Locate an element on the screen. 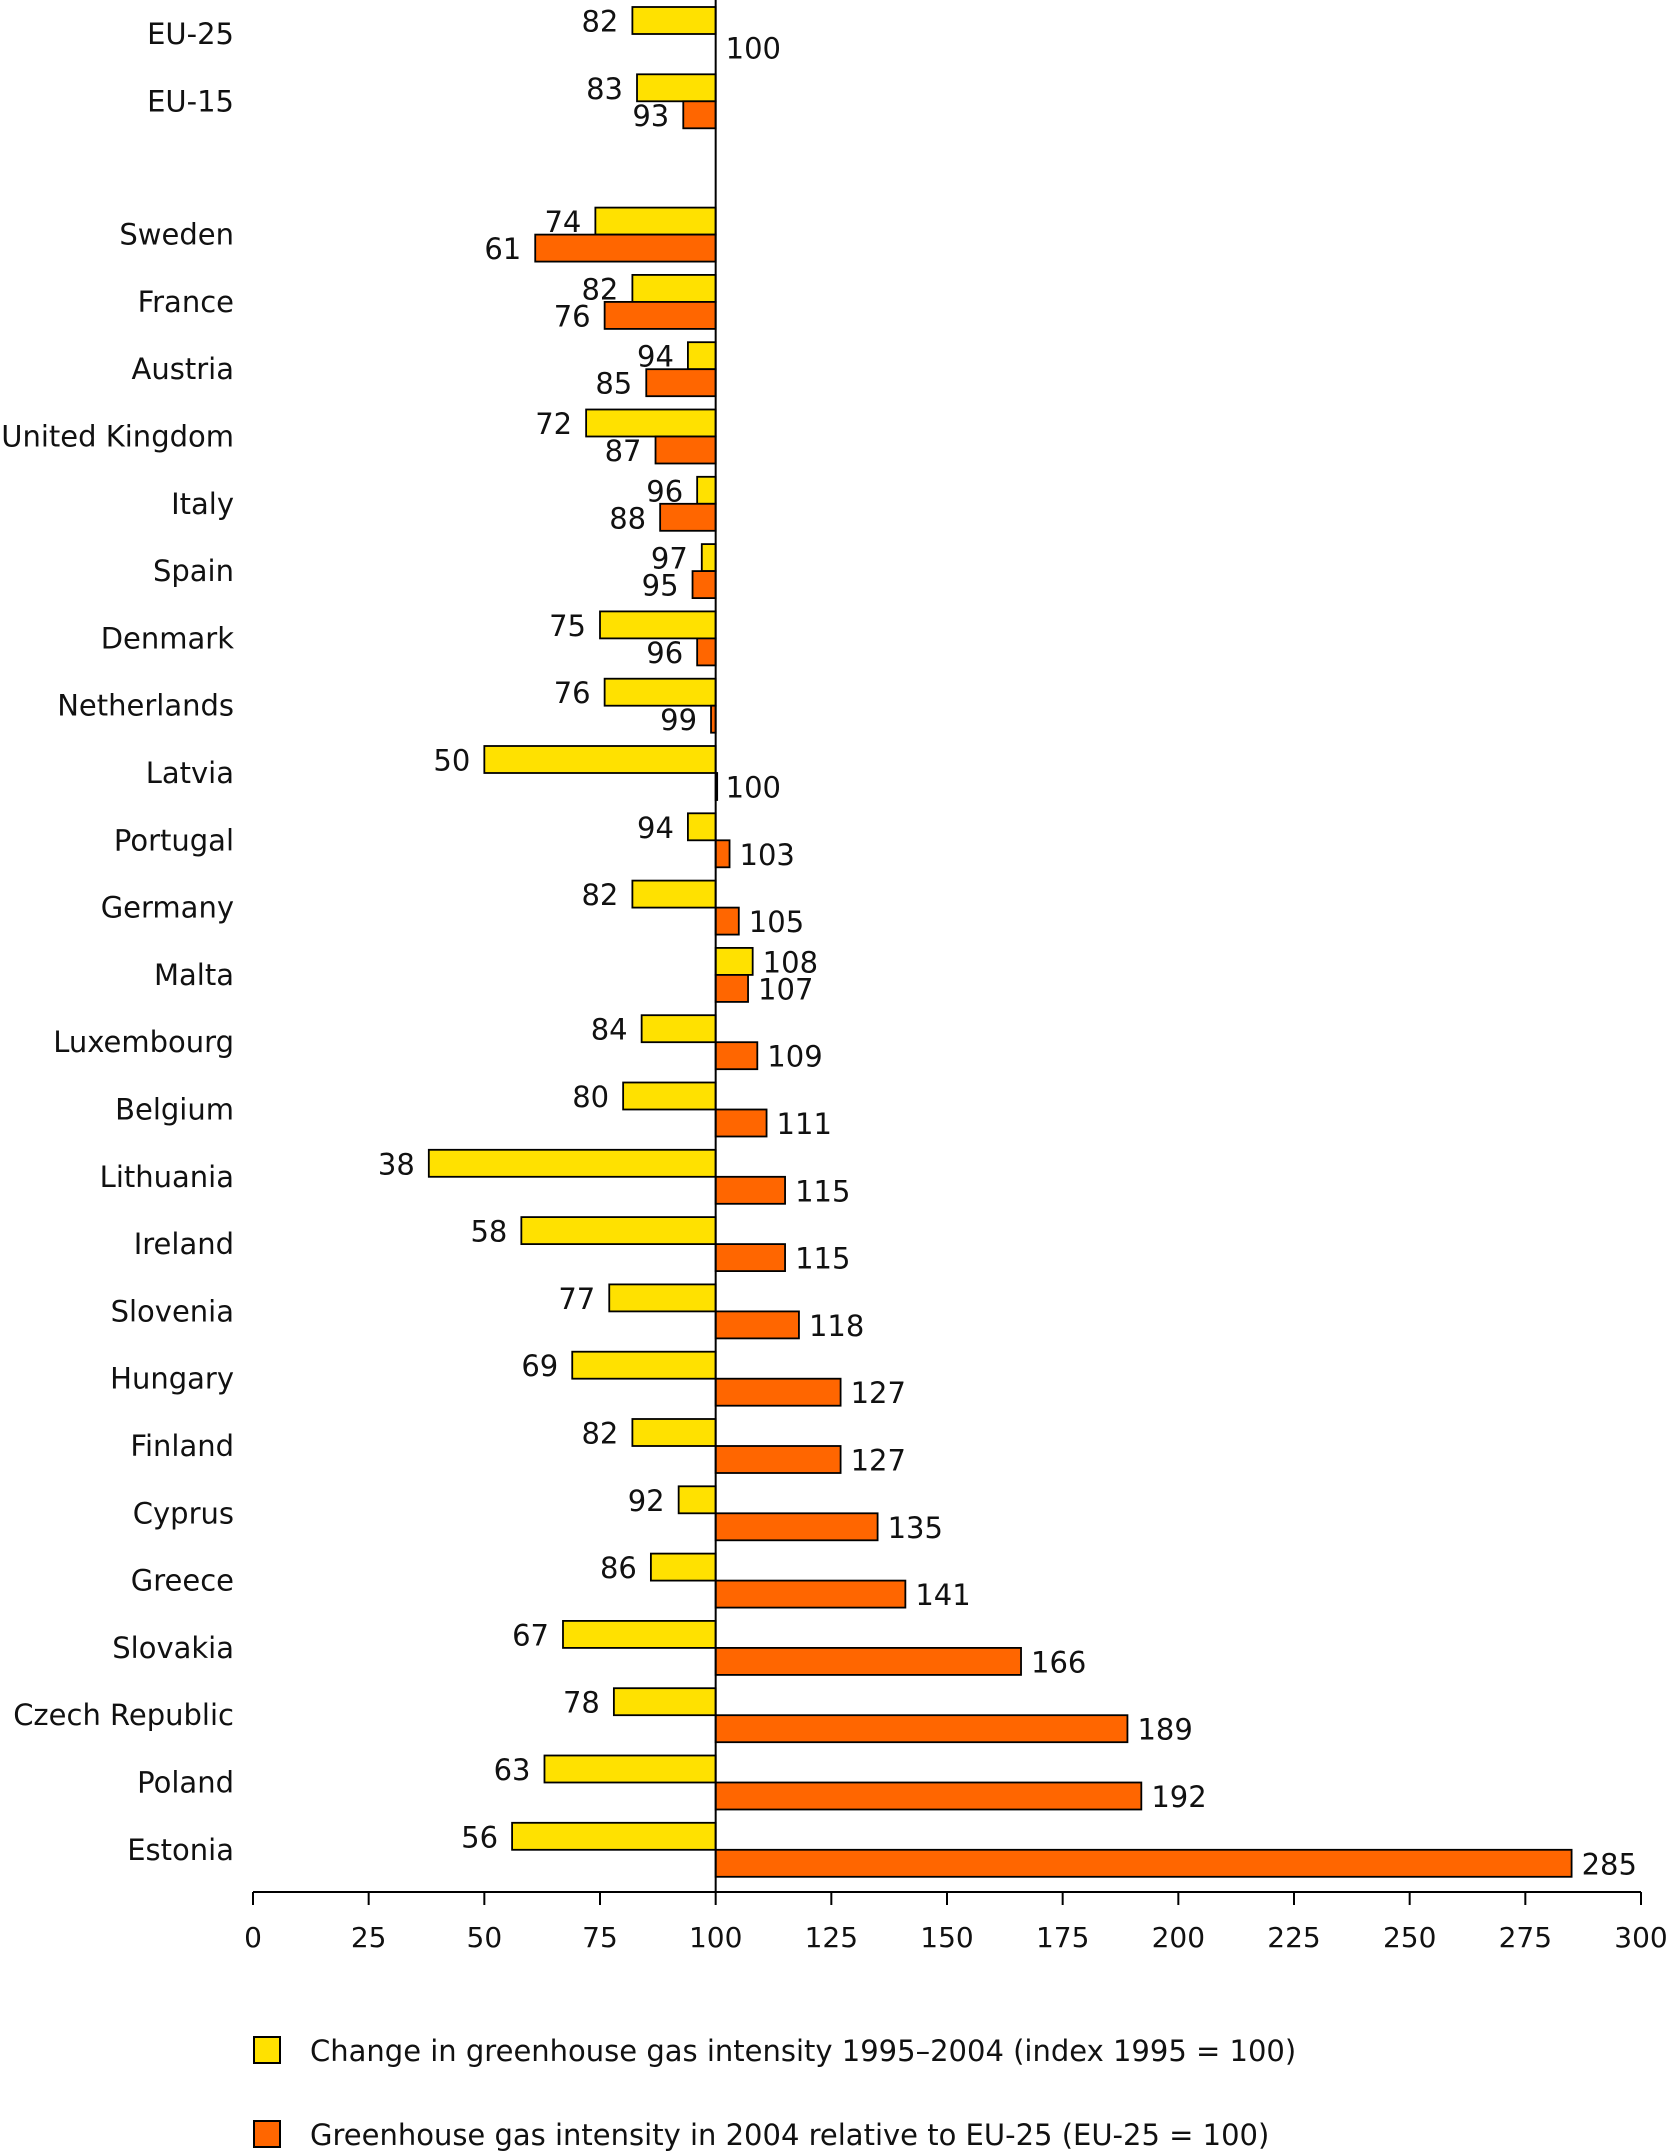  value-label-intensity-luxembourg: 109 is located at coordinates (794, 1057).